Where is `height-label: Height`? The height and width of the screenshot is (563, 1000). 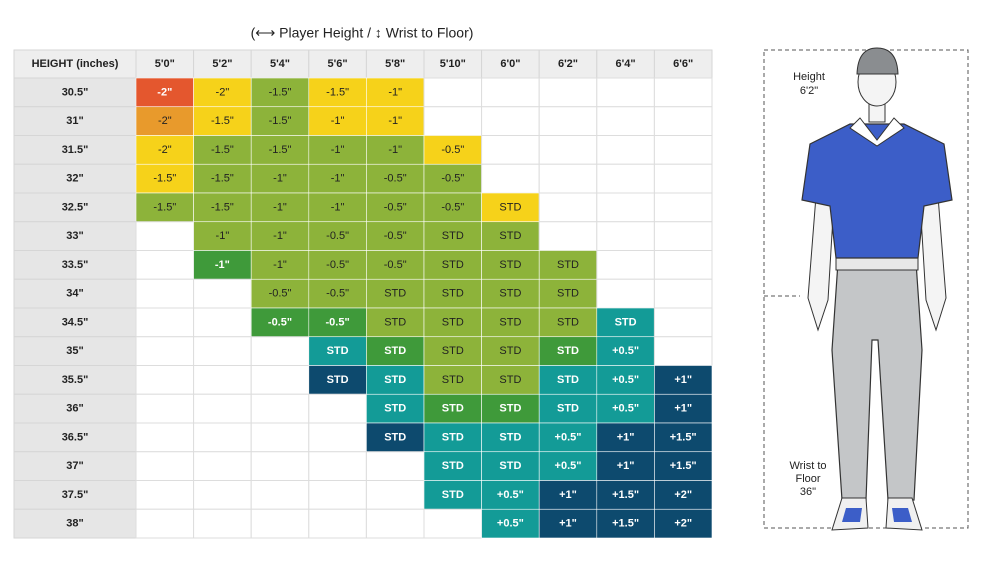 height-label: Height is located at coordinates (809, 77).